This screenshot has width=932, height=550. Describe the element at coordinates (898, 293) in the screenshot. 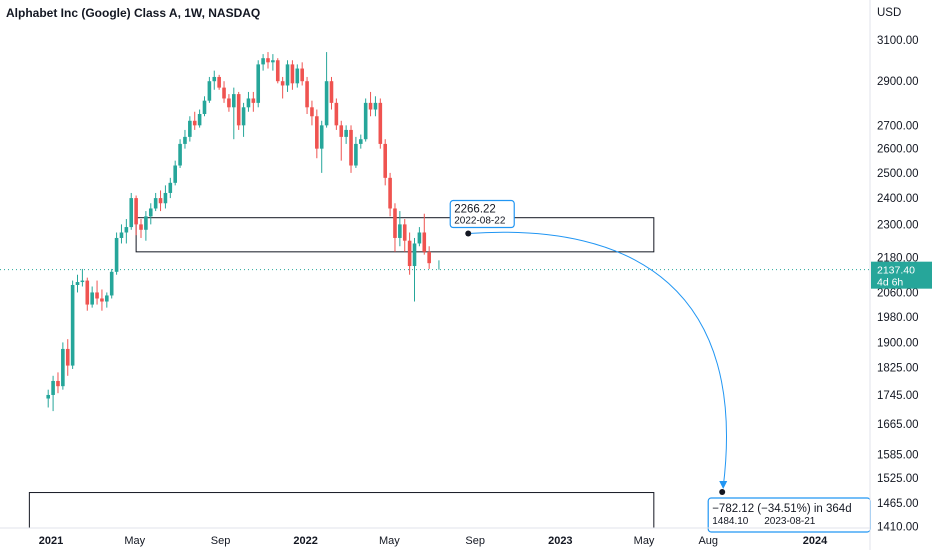

I see `price-tick-label: 2060.00` at that location.